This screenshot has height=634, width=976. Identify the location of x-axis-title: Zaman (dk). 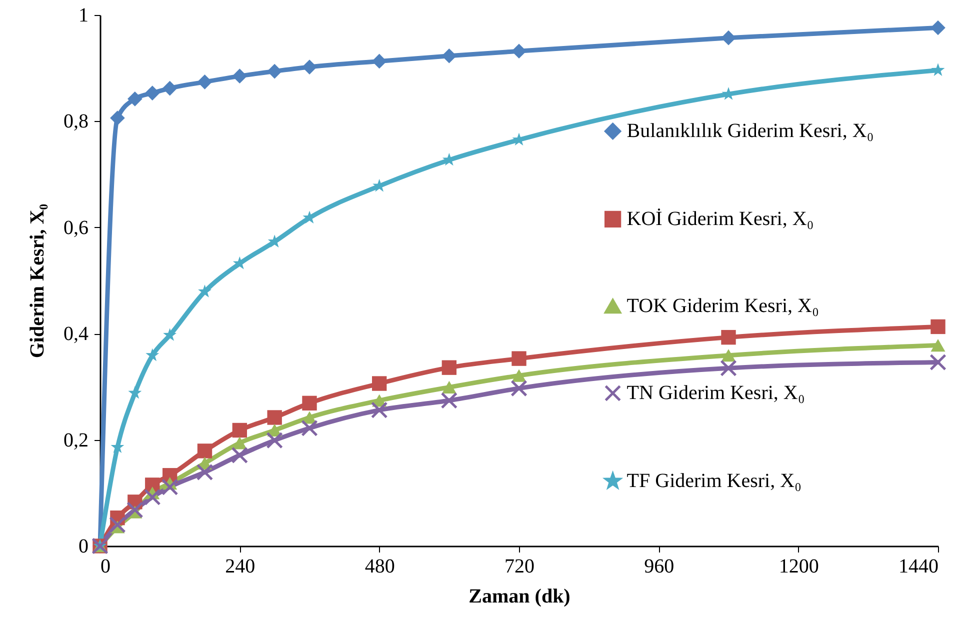
(519, 597).